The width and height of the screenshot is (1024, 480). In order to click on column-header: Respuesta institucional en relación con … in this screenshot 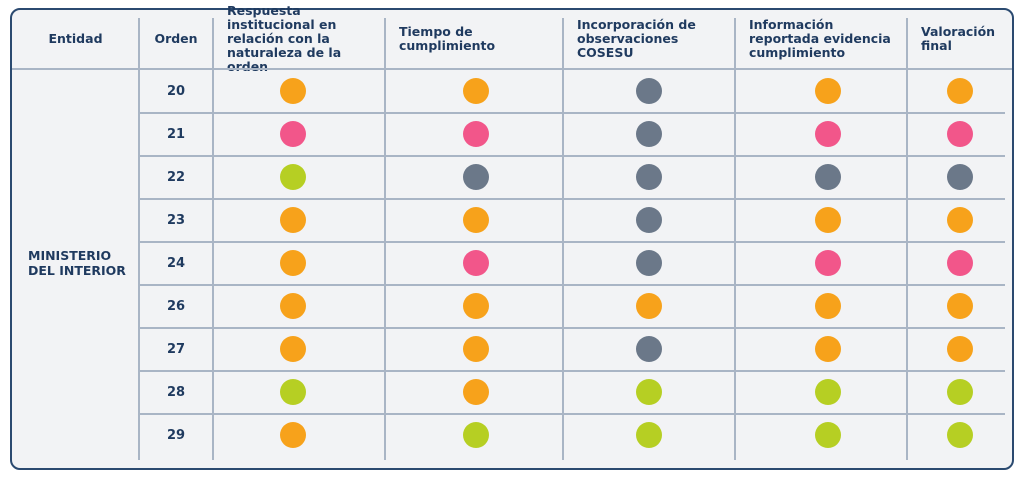, I will do `click(284, 38)`.